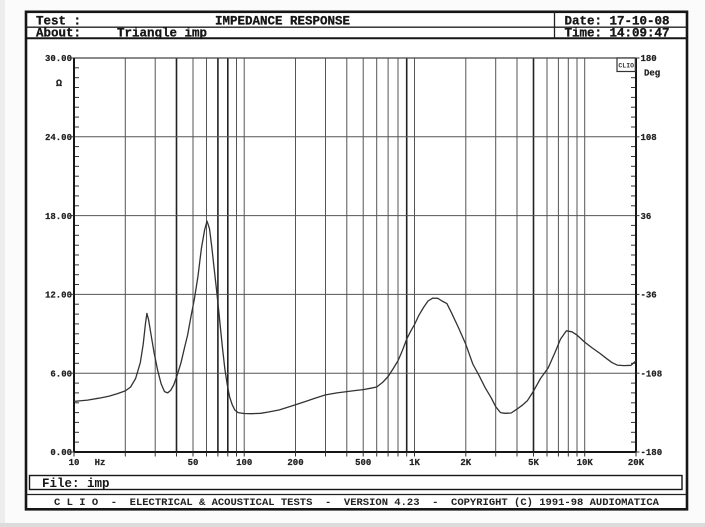 This screenshot has height=527, width=705. Describe the element at coordinates (282, 22) in the screenshot. I see `svg-text: IMPEDANCE RESPONSE` at that location.